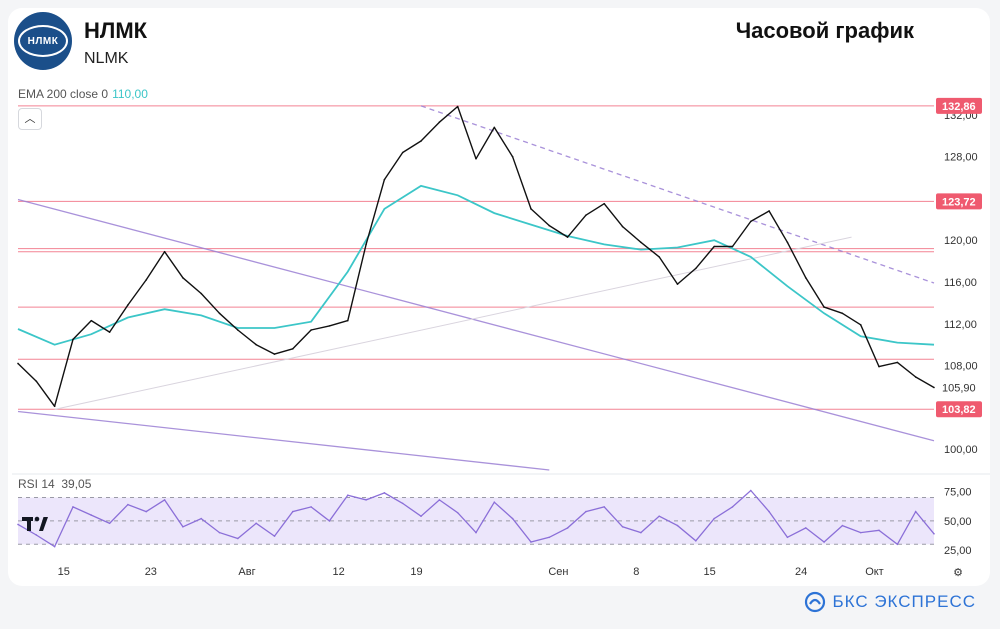 This screenshot has height=629, width=1000. Describe the element at coordinates (958, 573) in the screenshot. I see `gear-icon: ⚙` at that location.